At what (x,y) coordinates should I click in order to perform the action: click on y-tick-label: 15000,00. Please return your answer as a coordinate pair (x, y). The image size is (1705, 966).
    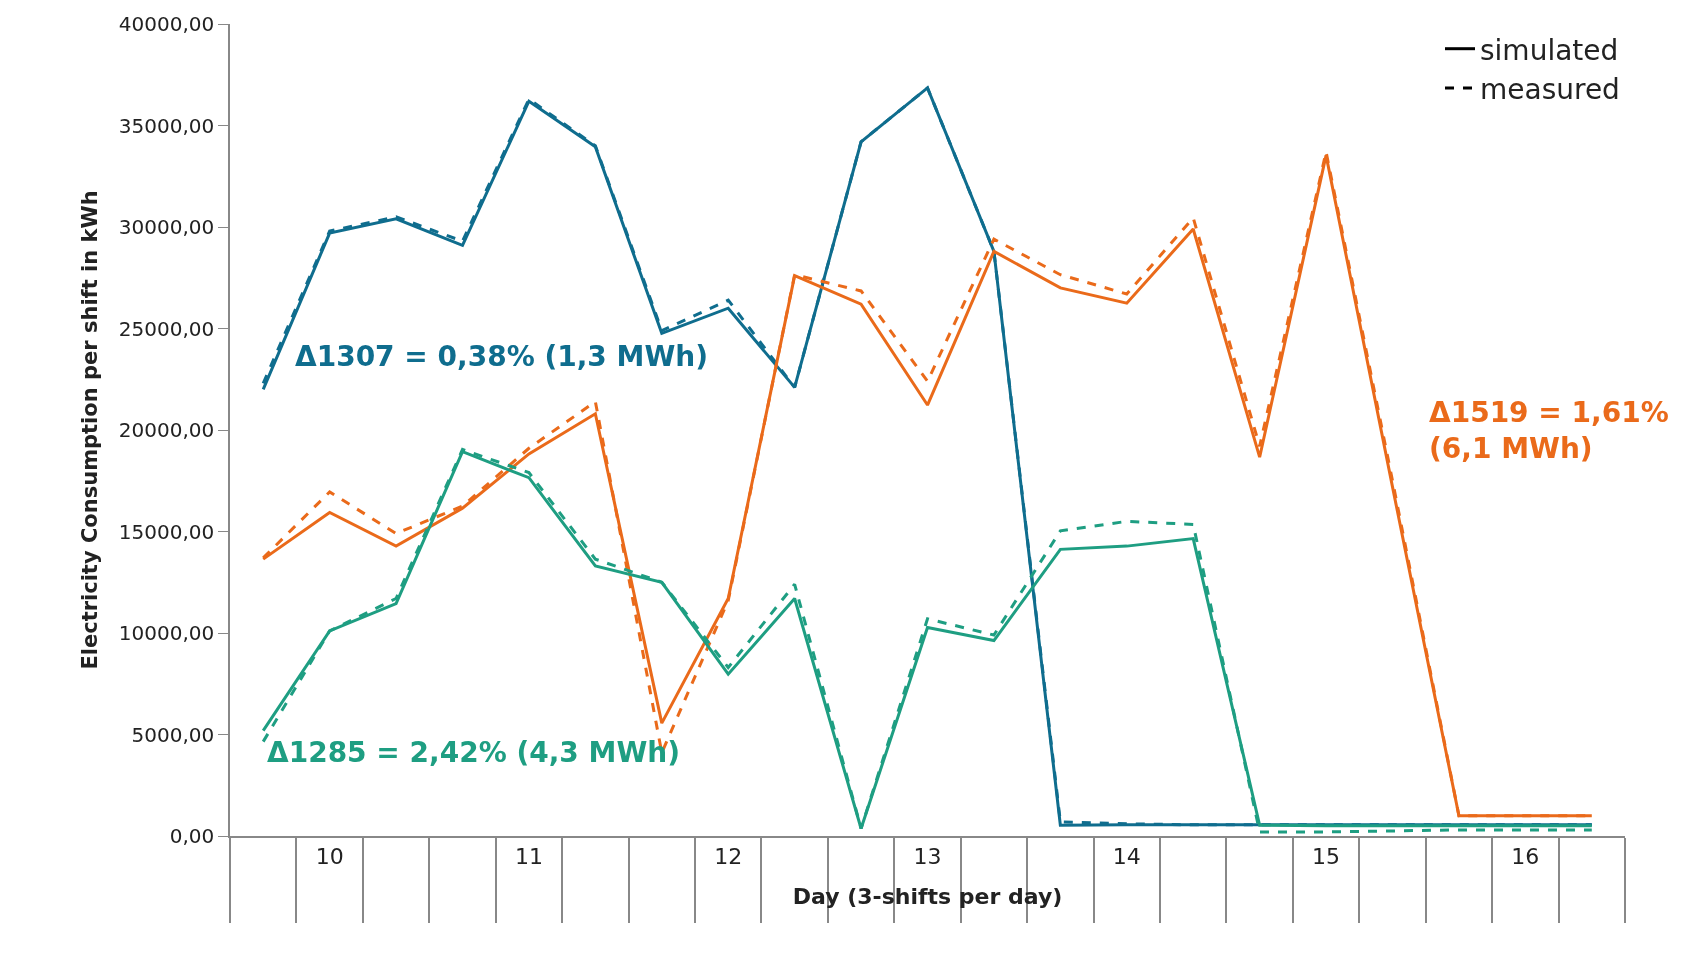
    Looking at the image, I should click on (166, 531).